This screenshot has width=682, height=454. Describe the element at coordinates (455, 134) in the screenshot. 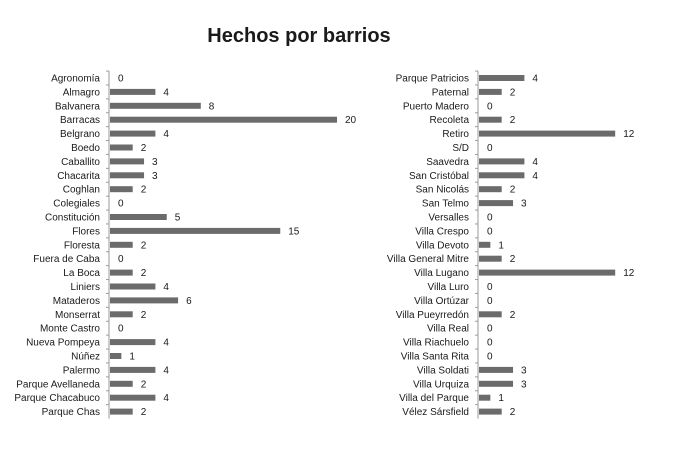

I see `category-label: Retiro` at that location.